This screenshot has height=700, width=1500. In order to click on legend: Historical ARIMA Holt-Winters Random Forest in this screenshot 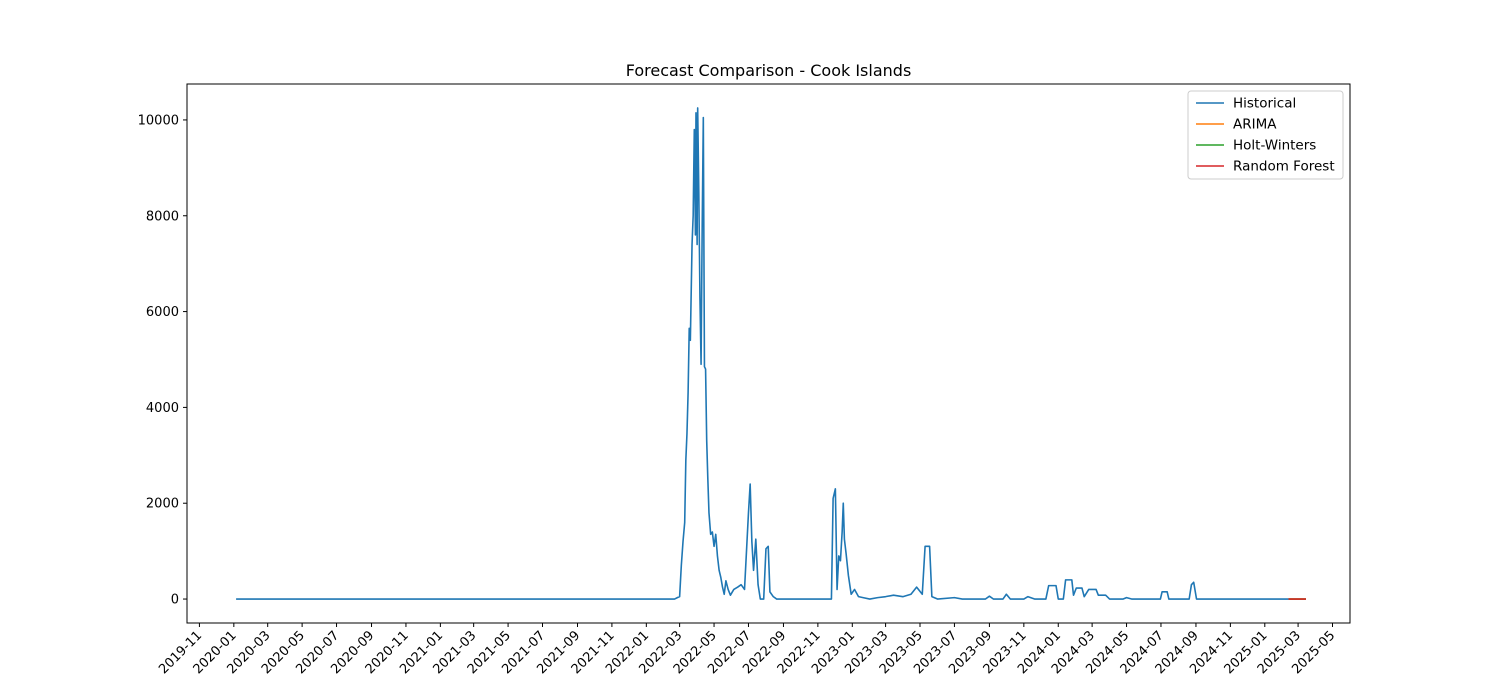, I will do `click(1265, 135)`.